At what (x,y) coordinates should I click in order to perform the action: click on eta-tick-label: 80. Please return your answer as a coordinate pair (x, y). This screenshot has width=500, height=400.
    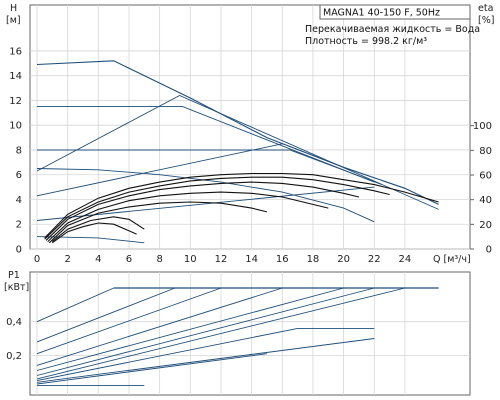
    Looking at the image, I should click on (485, 151).